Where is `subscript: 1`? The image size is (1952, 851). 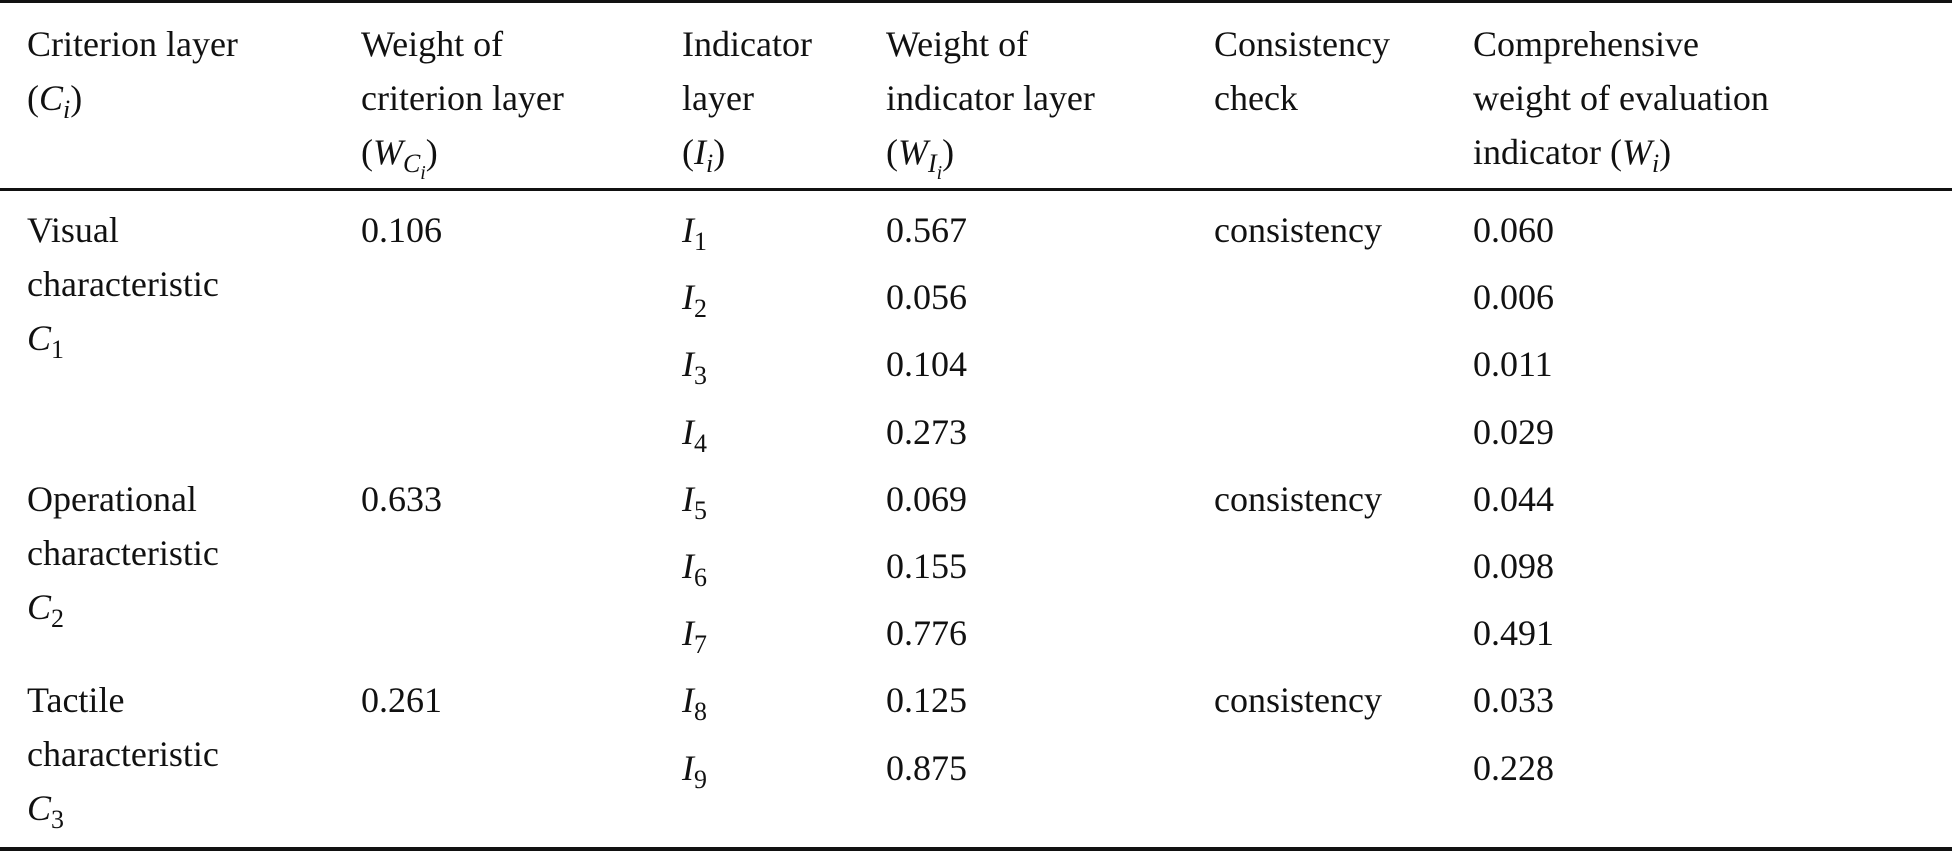 subscript: 1 is located at coordinates (57, 349).